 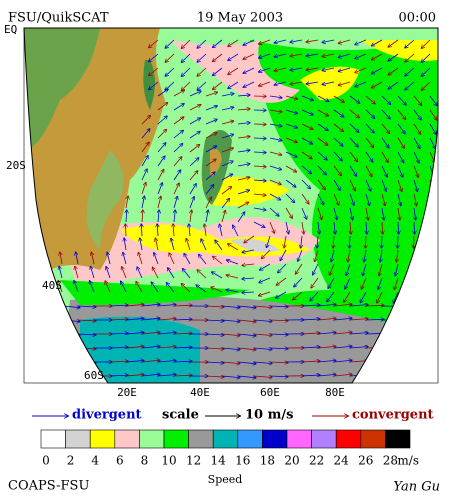 I want to click on colorbar: 0 2 4 6 8 10 12 14 16 18 20 22 24 26 28 m/s, so click(x=229, y=448).